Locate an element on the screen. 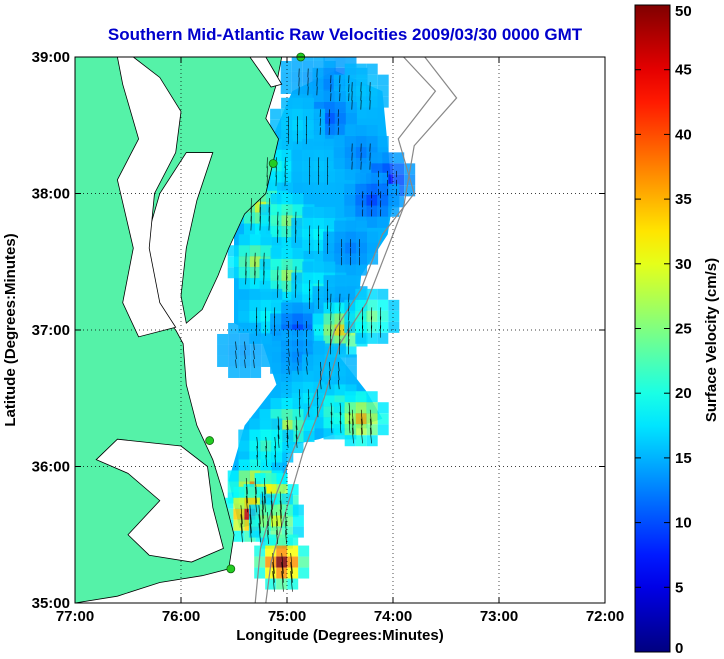 The image size is (724, 659). y-tick-label: 35:00 is located at coordinates (51, 603).